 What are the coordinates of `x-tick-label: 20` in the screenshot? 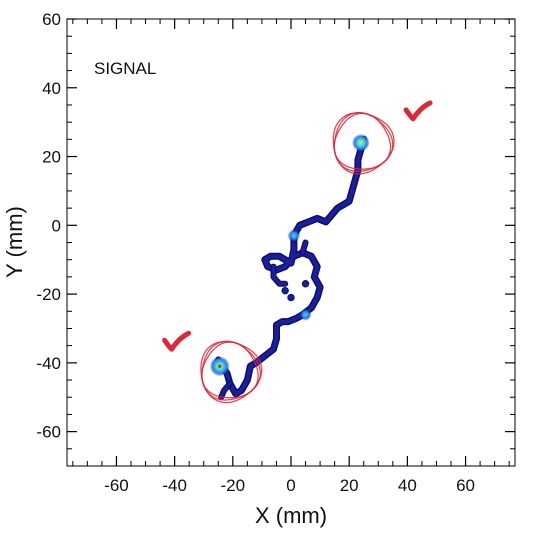 It's located at (349, 485).